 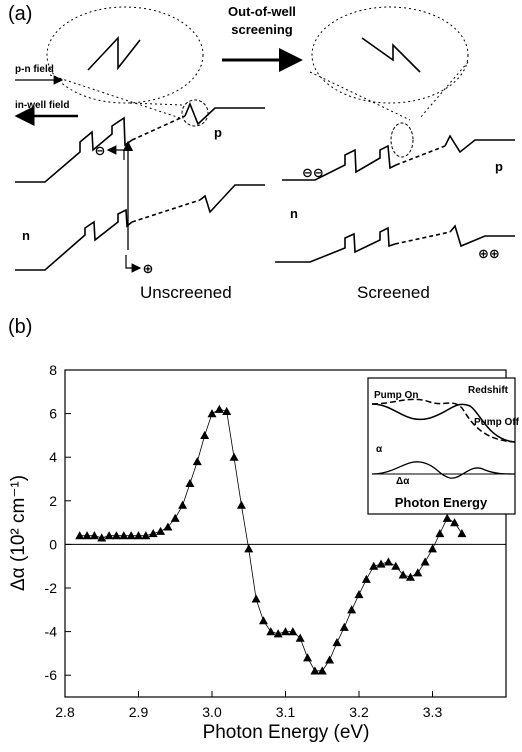 What do you see at coordinates (115, 152) in the screenshot?
I see `electron-path` at bounding box center [115, 152].